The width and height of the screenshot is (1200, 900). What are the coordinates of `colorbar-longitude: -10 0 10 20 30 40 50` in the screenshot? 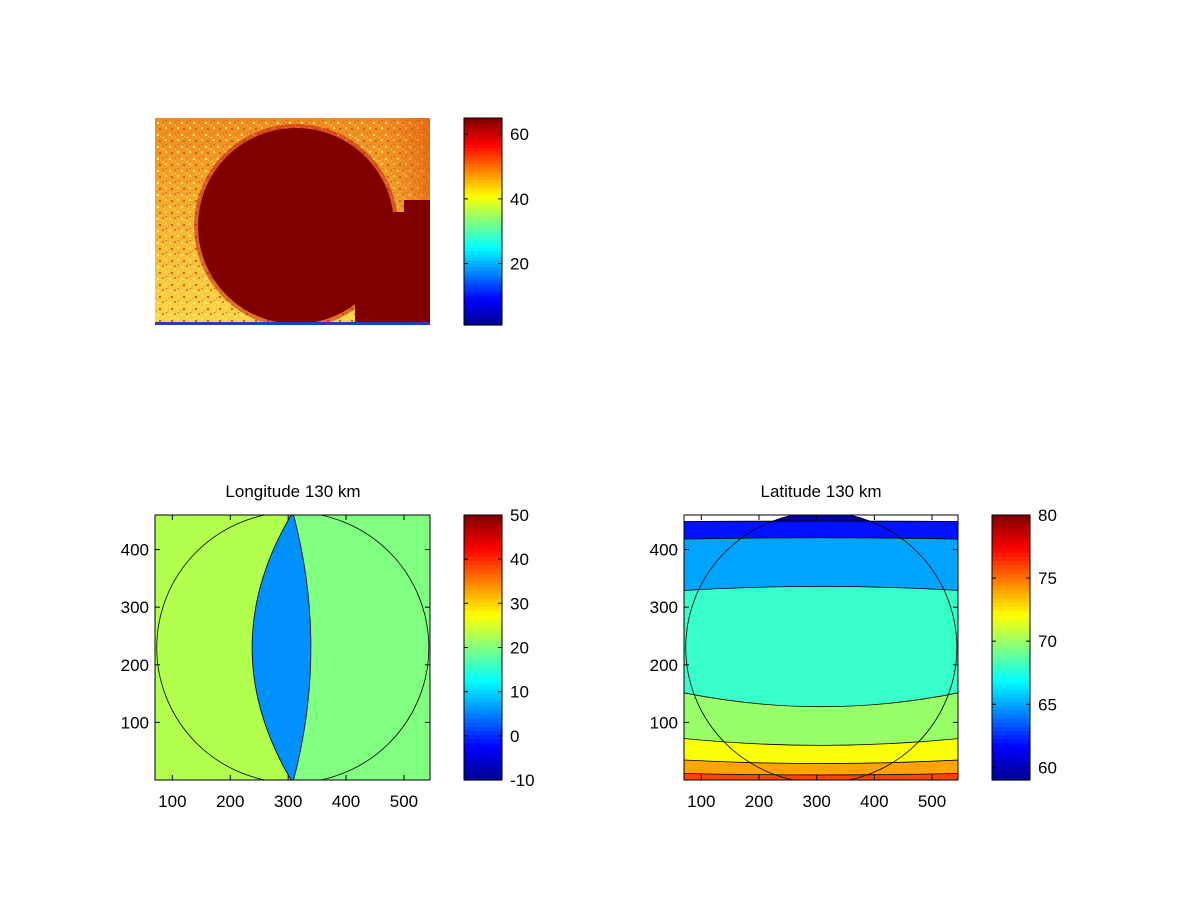 It's located at (499, 648).